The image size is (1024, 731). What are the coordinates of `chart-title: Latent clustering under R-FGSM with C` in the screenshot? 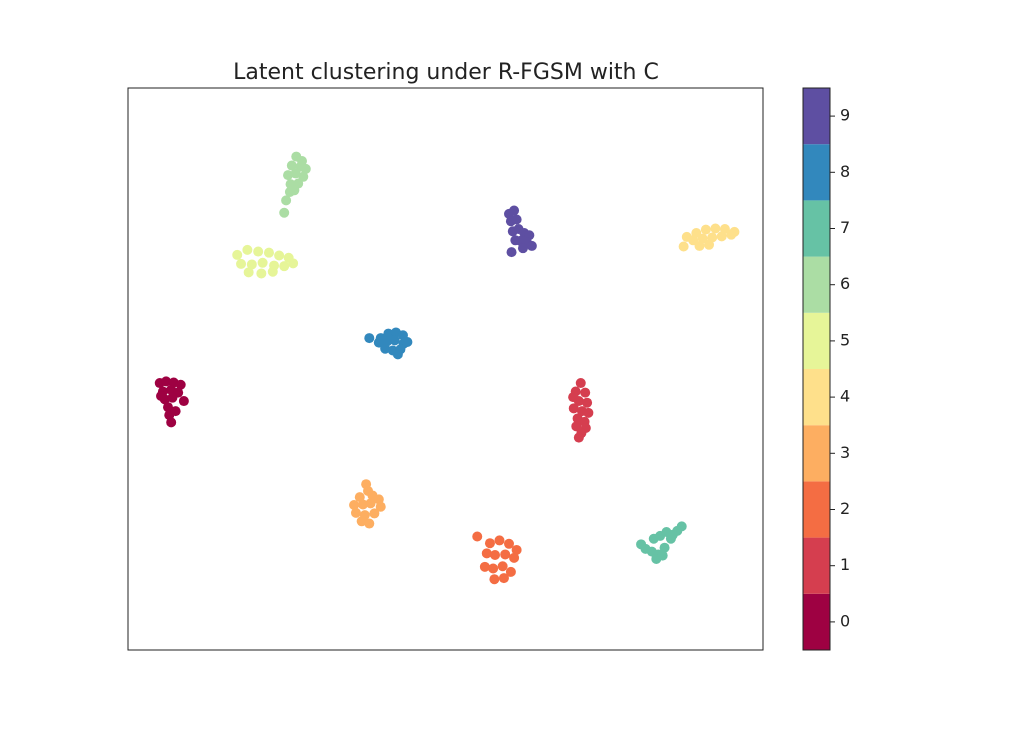 It's located at (446, 72).